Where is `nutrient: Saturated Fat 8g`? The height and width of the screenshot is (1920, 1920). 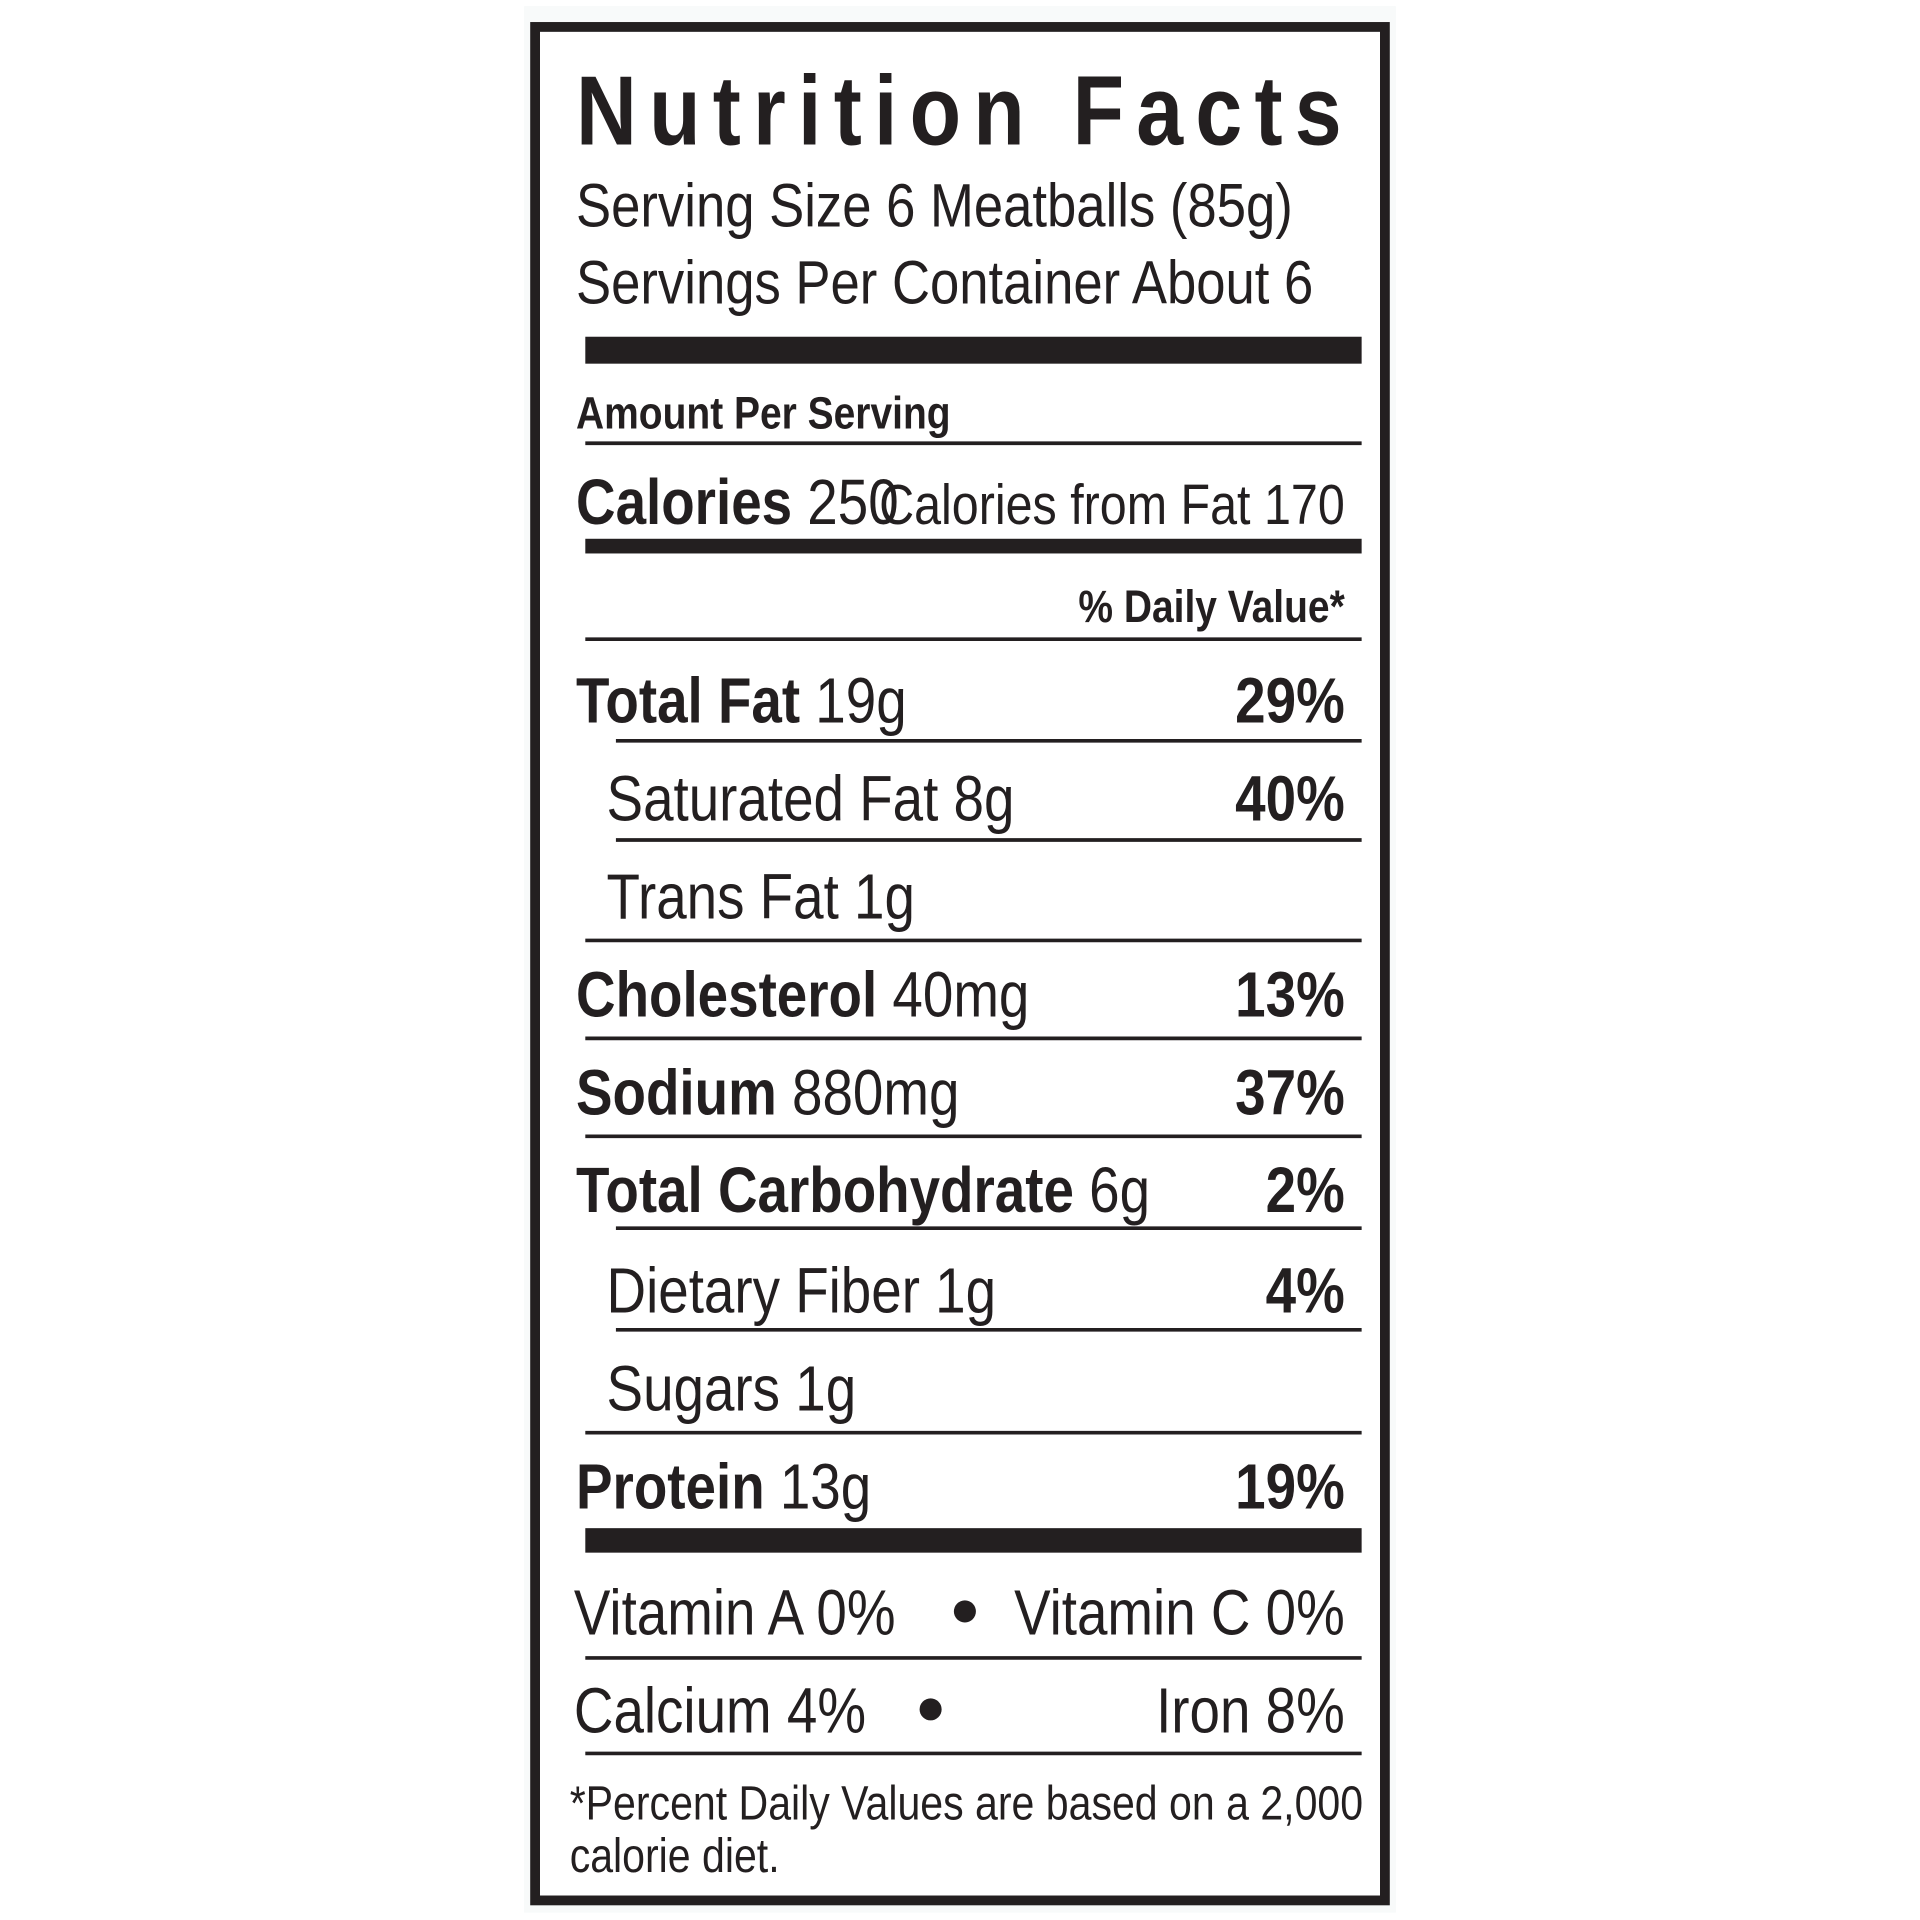
nutrient: Saturated Fat 8g is located at coordinates (811, 799).